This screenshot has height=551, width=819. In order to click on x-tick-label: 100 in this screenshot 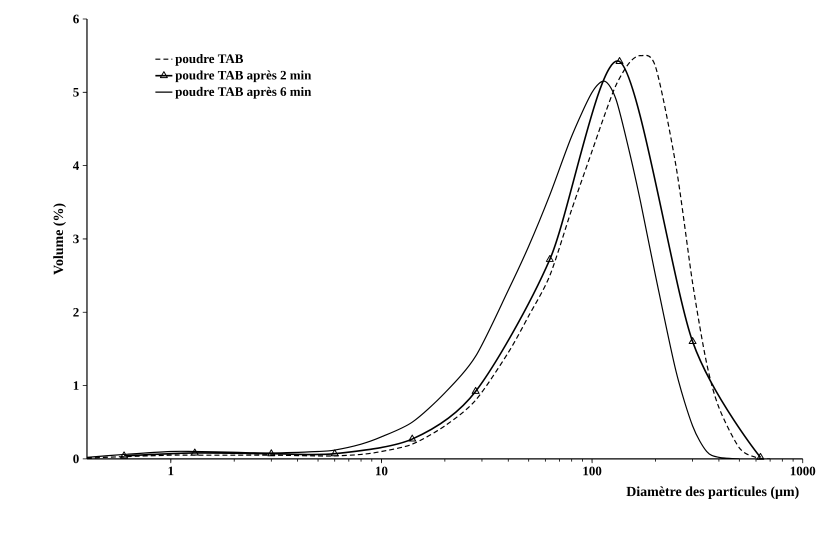, I will do `click(592, 471)`.